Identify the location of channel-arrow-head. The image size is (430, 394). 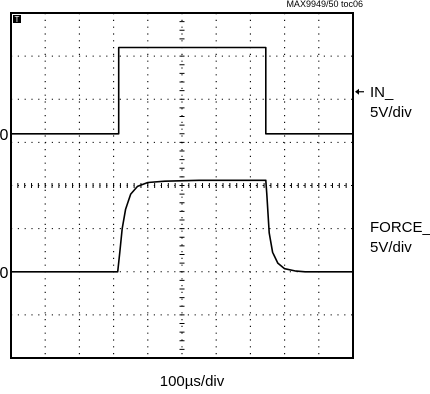
(357, 91).